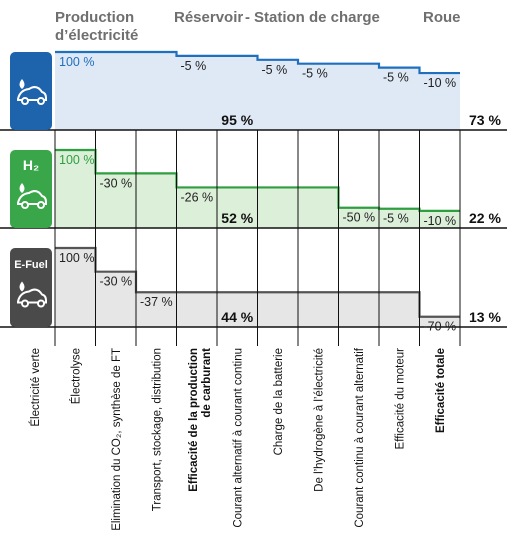 This screenshot has width=507, height=553. I want to click on svg-text: Efficacité de la production, so click(194, 420).